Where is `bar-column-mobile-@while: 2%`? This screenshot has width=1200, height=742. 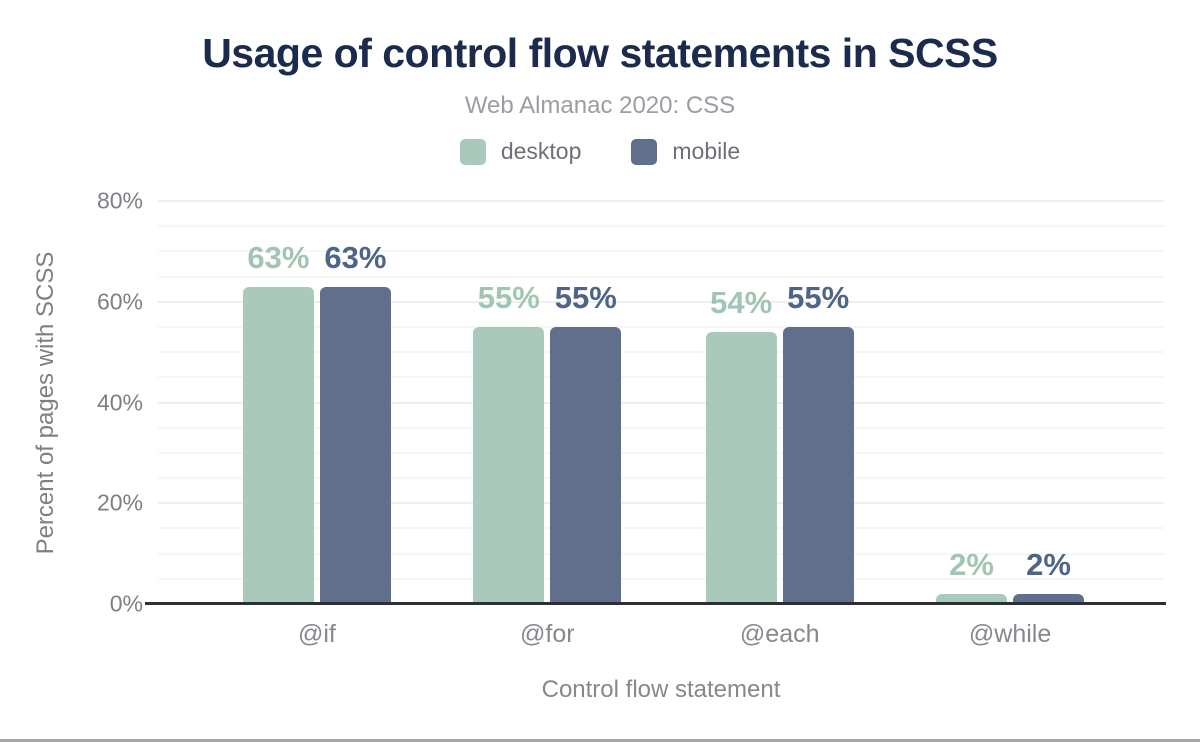
bar-column-mobile-@while: 2% is located at coordinates (1049, 575).